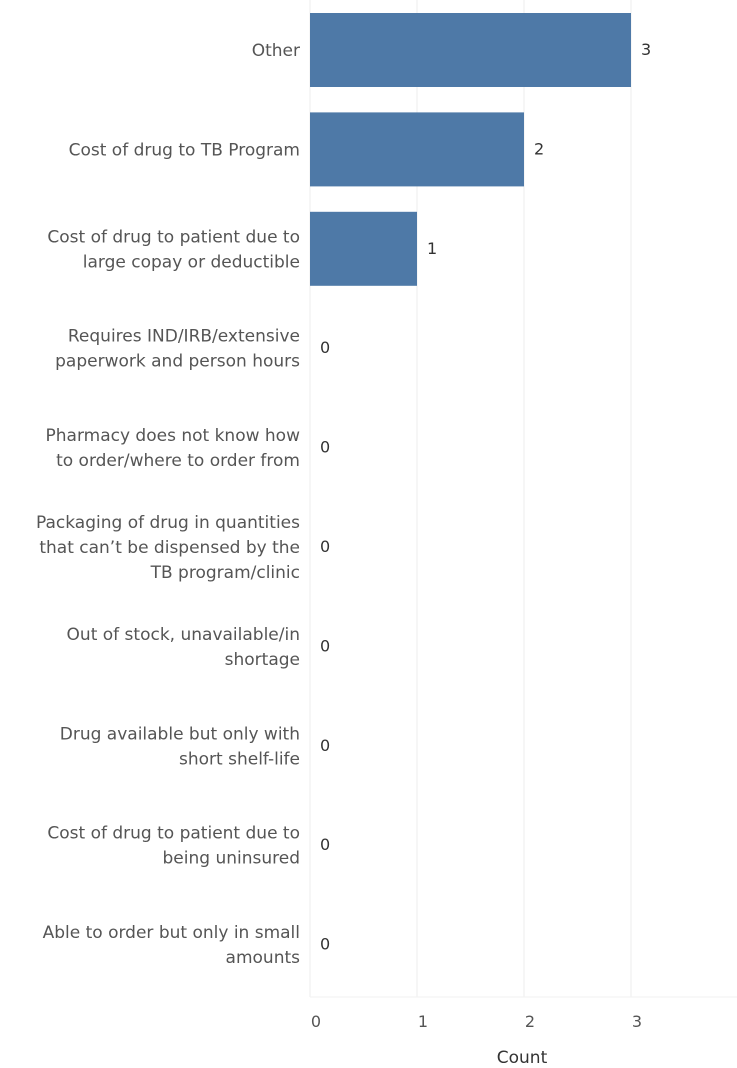 This screenshot has width=737, height=1068. I want to click on category-label: amounts, so click(263, 958).